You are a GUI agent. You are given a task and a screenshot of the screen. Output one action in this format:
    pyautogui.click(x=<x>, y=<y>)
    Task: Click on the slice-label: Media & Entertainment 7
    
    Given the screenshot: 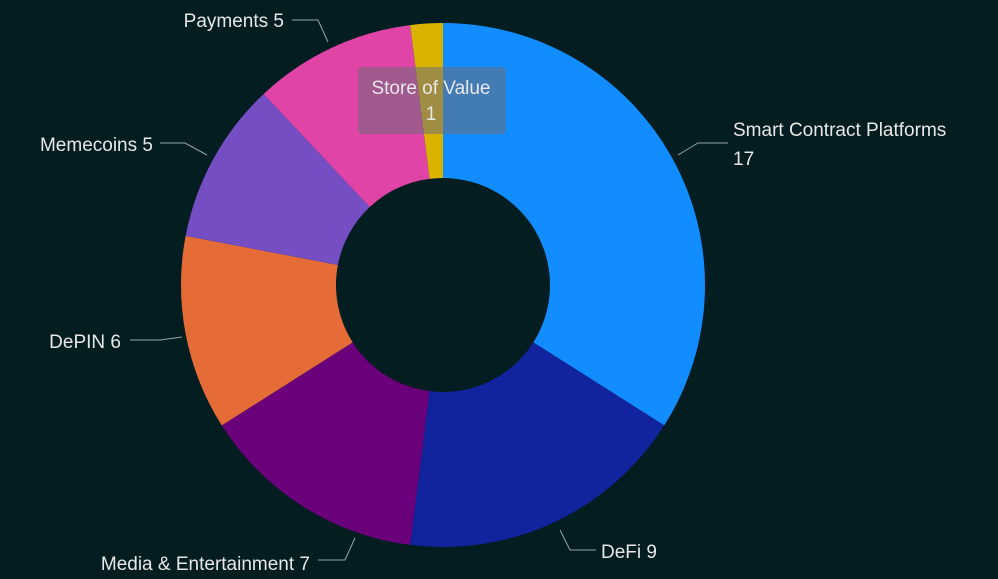 What is the action you would take?
    pyautogui.click(x=205, y=564)
    